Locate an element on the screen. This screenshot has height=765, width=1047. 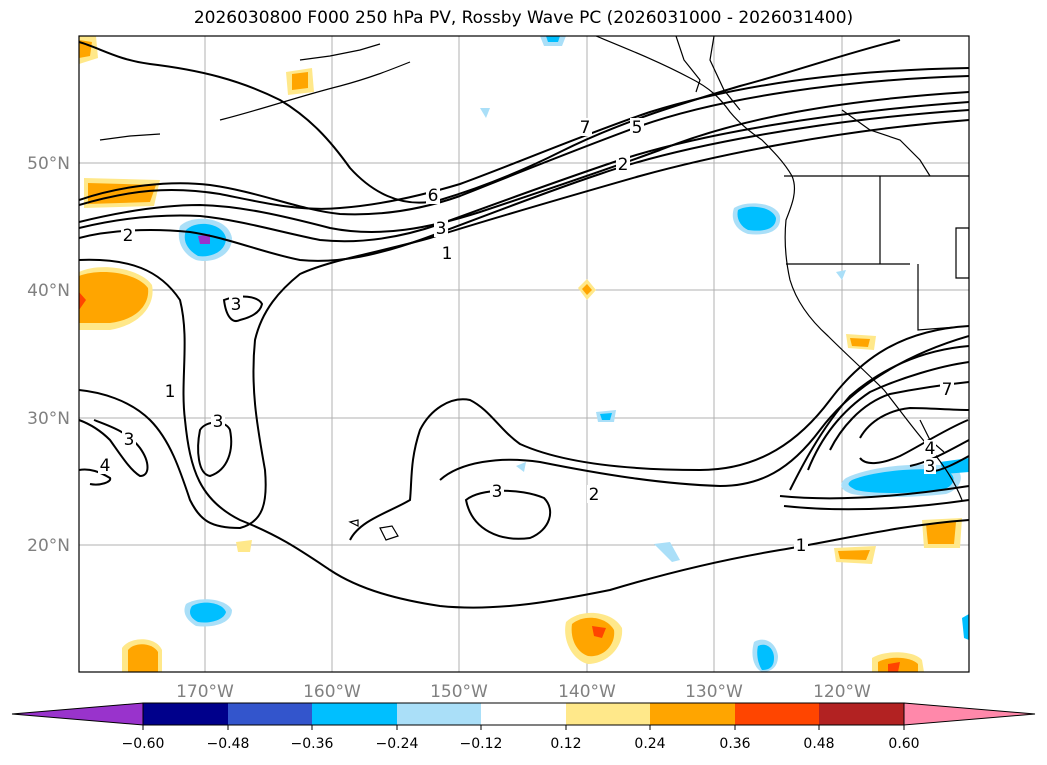
colorbar-tick: 0.60 is located at coordinates (903, 744).